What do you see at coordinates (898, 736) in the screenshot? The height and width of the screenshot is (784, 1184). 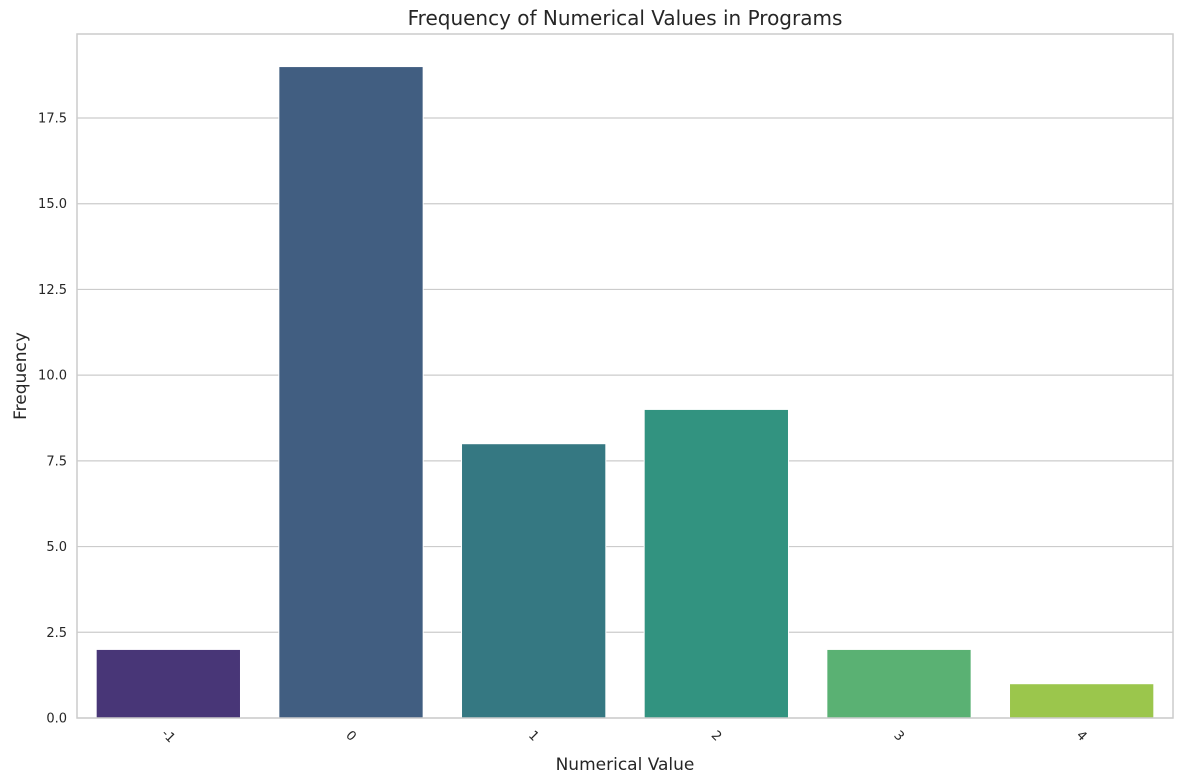 I see `x-tick-label: 3` at bounding box center [898, 736].